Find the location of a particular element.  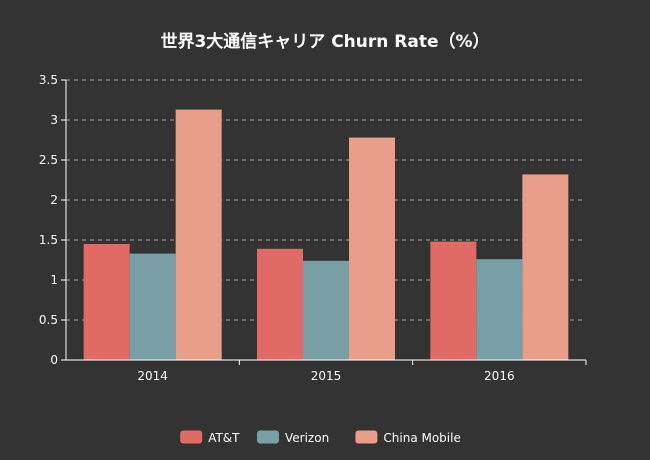

bar-china-mobile-2016 is located at coordinates (545, 267).